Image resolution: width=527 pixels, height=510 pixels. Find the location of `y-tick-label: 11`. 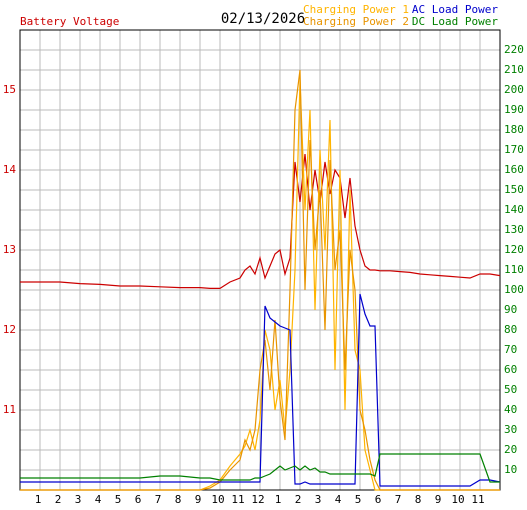

y-tick-label: 11 is located at coordinates (9, 409).